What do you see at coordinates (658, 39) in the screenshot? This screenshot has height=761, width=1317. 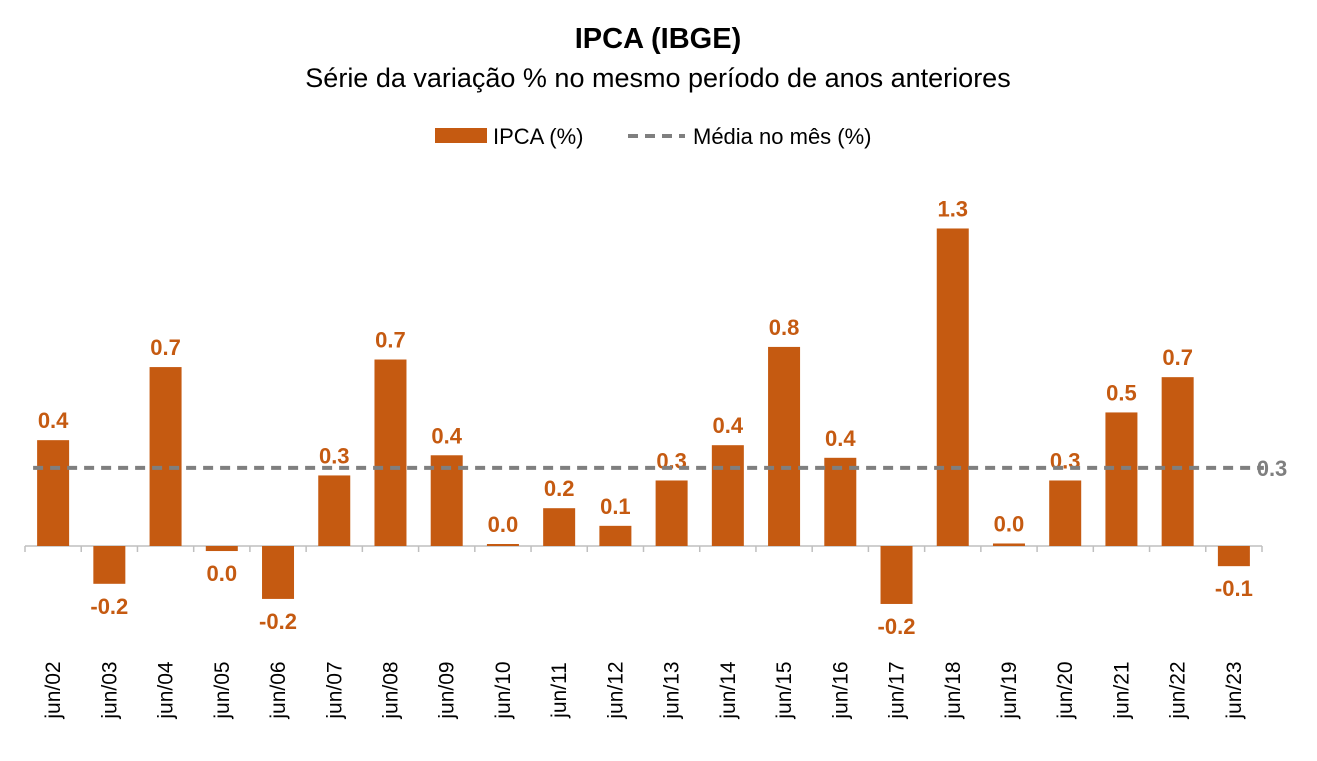 I see `chart-title: IPCA (IBGE)` at bounding box center [658, 39].